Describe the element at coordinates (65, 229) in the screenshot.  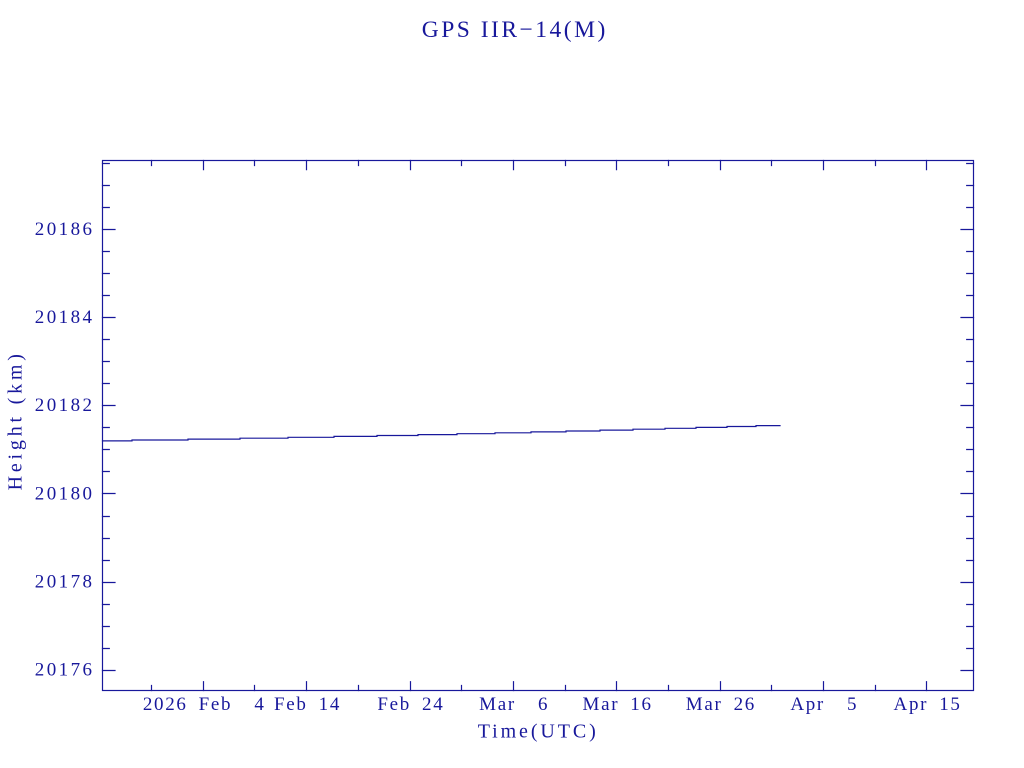
I see `svg-text: 20186` at that location.